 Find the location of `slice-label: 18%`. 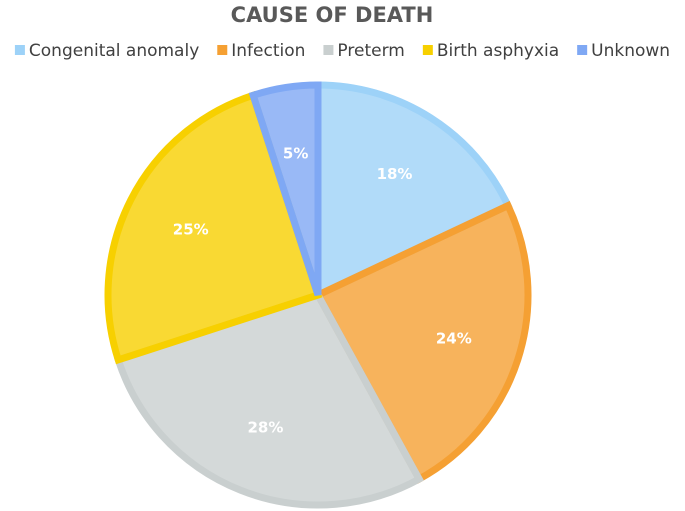

slice-label: 18% is located at coordinates (395, 174).